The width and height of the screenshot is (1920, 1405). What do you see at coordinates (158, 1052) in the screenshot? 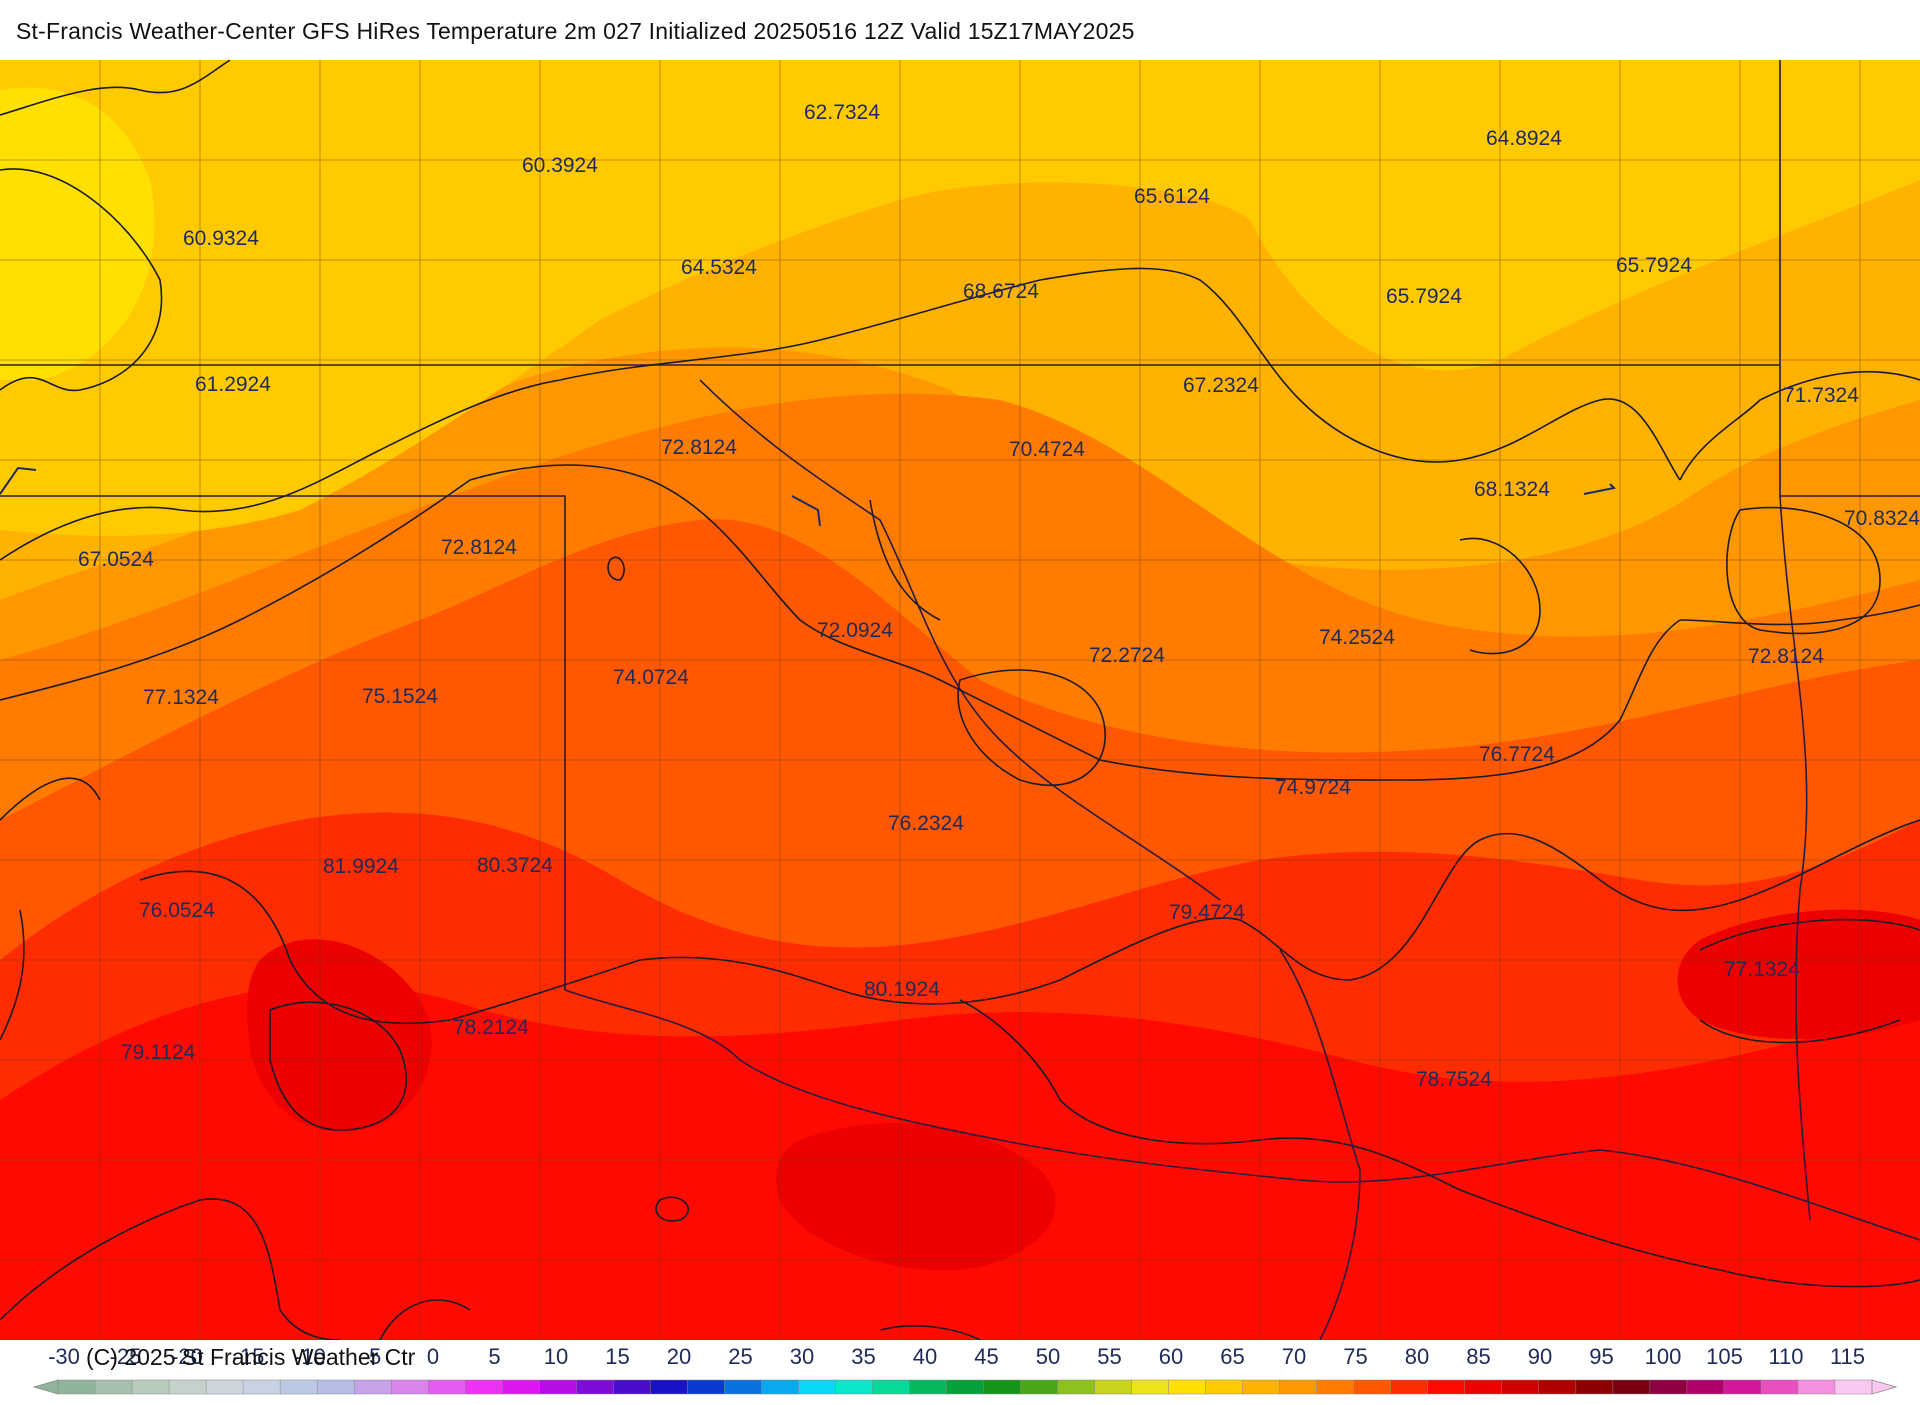
I see `map-label: 79.1124` at bounding box center [158, 1052].